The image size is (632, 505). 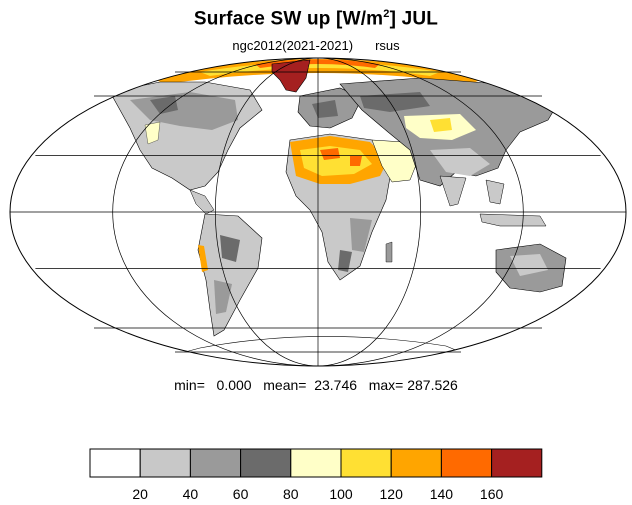 What do you see at coordinates (325, 109) in the screenshot?
I see `europe-dark` at bounding box center [325, 109].